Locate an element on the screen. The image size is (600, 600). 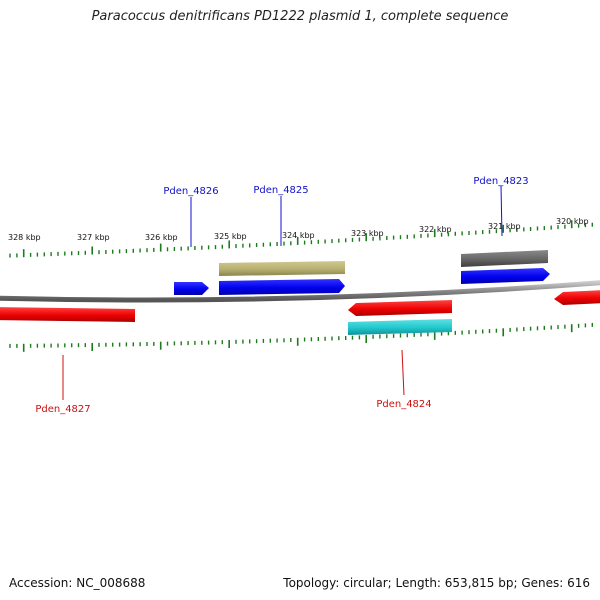
kbp-label-326: 326 kbp is located at coordinates (161, 237).